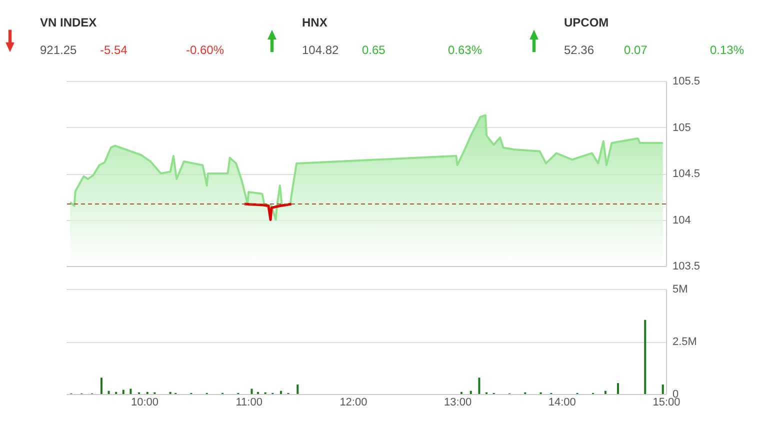 The height and width of the screenshot is (448, 766). Describe the element at coordinates (727, 50) in the screenshot. I see `text: 0.13%` at that location.